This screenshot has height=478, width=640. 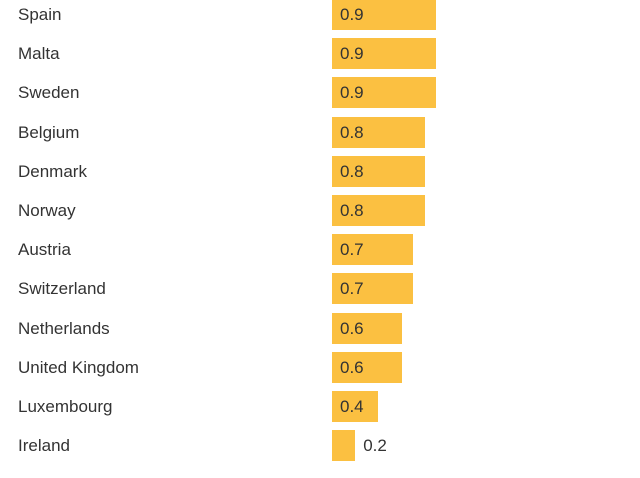 What do you see at coordinates (44, 250) in the screenshot?
I see `category-label: Austria` at bounding box center [44, 250].